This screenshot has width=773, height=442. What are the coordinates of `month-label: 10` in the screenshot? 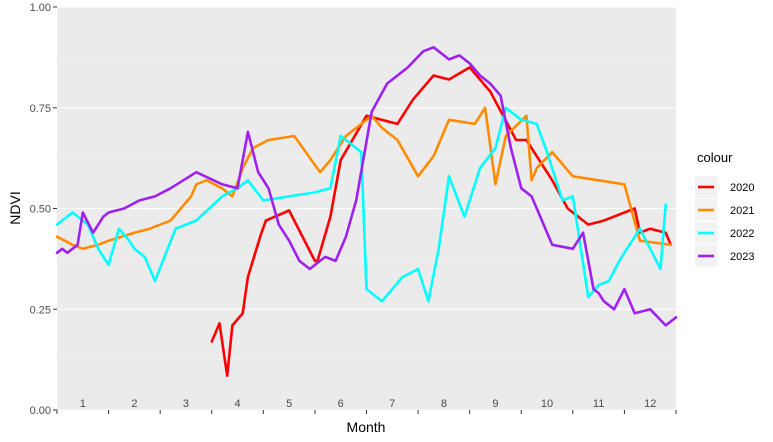 It's located at (547, 404).